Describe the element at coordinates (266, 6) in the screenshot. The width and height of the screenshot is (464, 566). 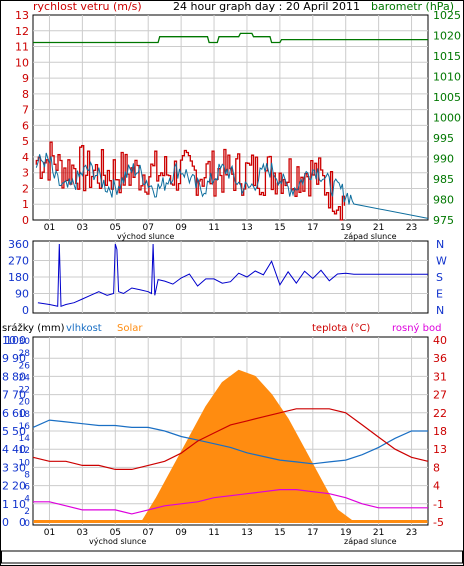
I see `chart-title: 24 hour graph day : 20 April 2011` at that location.